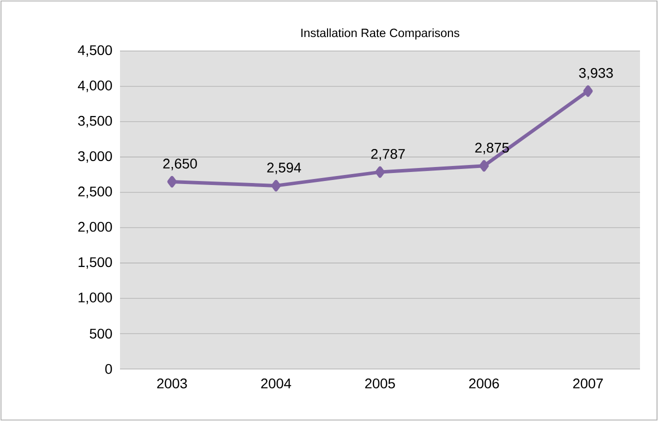 This screenshot has height=421, width=658. Describe the element at coordinates (284, 168) in the screenshot. I see `data-label: 2,594` at that location.